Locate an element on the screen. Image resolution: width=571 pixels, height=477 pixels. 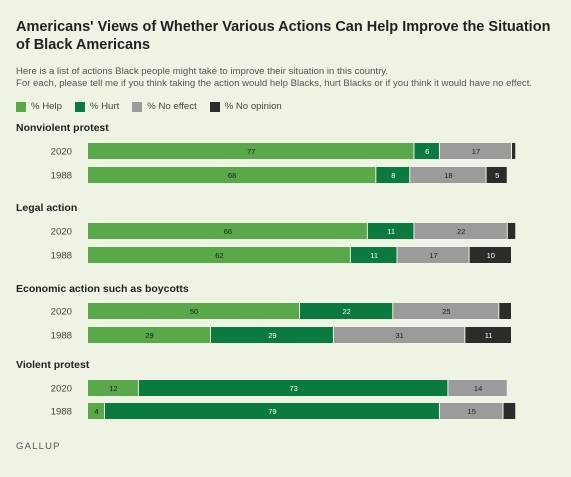
data-label: 25 is located at coordinates (446, 311).